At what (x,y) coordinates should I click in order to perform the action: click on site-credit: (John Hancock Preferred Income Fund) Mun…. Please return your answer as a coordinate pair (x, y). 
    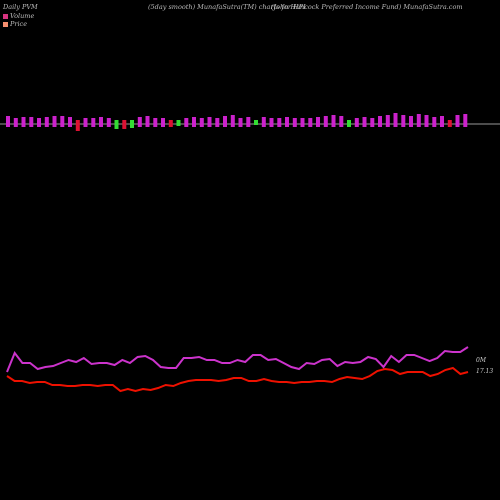
    Looking at the image, I should click on (367, 7).